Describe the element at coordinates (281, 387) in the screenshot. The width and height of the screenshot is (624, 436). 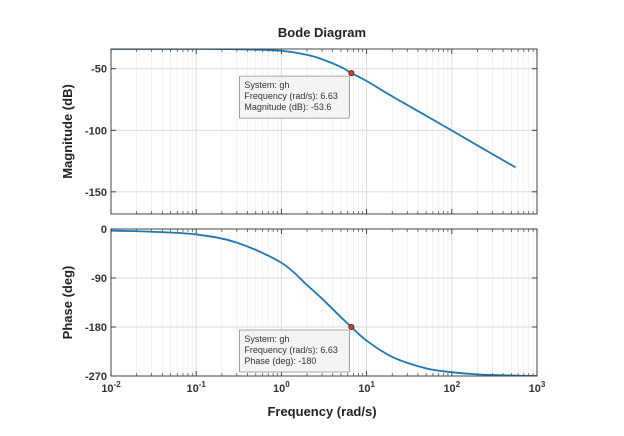
I see `x-tick-label: 10⁰` at that location.